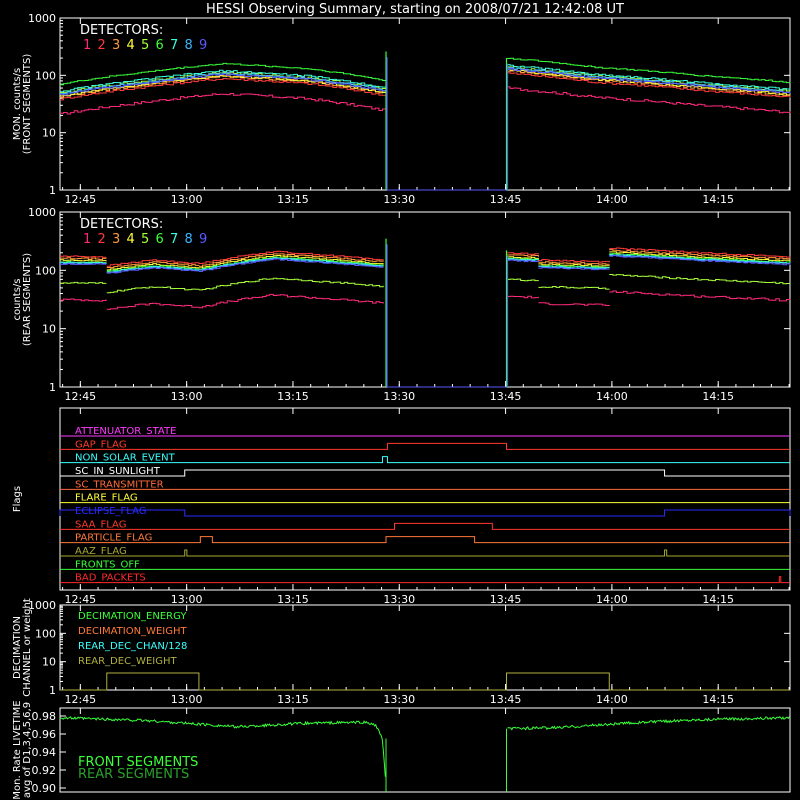 The height and width of the screenshot is (800, 800). What do you see at coordinates (17, 647) in the screenshot?
I see `y-axis-label: DECIMATION` at bounding box center [17, 647].